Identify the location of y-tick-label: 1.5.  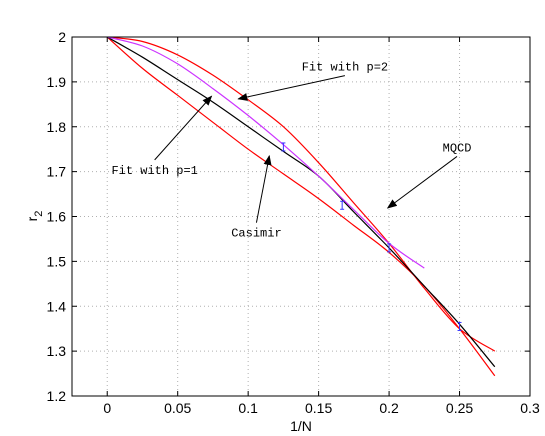
(57, 261).